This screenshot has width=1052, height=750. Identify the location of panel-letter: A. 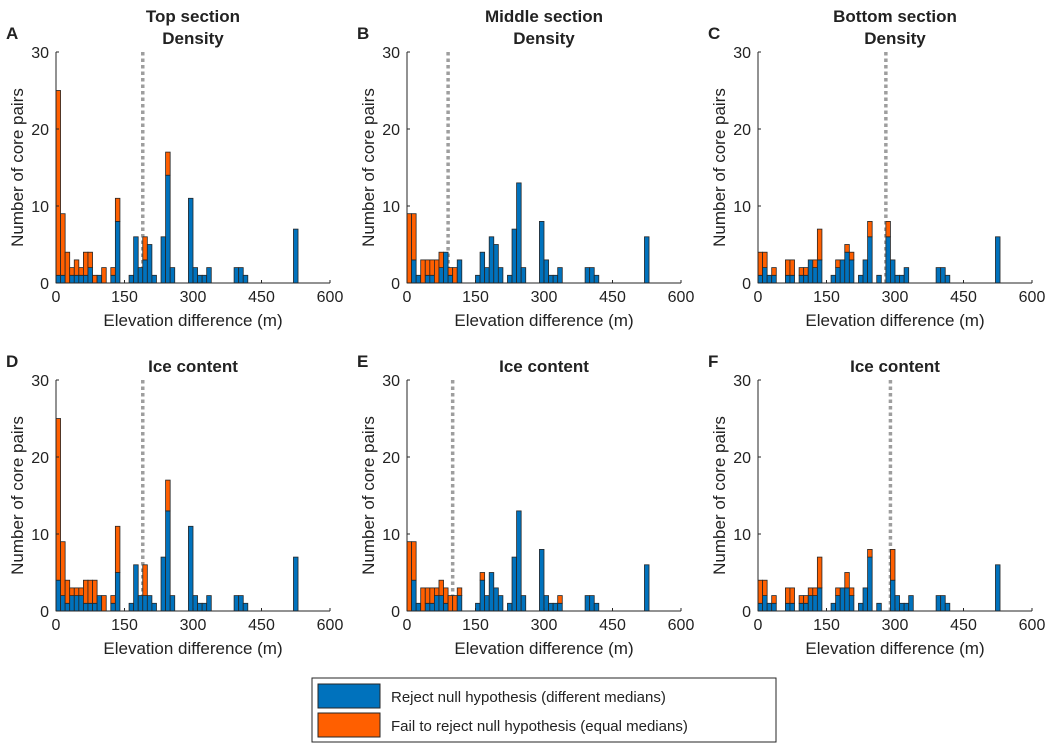
(12, 33).